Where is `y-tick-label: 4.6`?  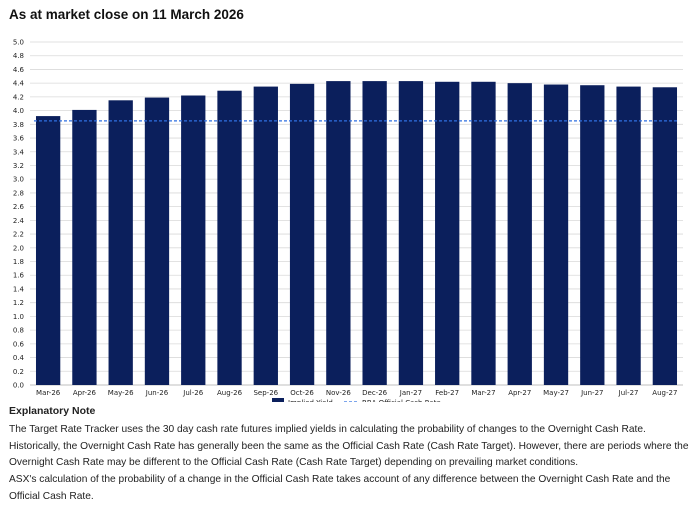
y-tick-label: 4.6 is located at coordinates (19, 70).